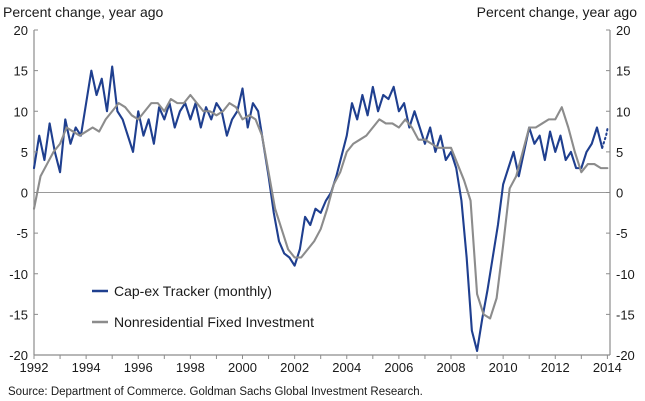 The height and width of the screenshot is (401, 645). What do you see at coordinates (607, 367) in the screenshot?
I see `x-tick-label: 2014` at bounding box center [607, 367].